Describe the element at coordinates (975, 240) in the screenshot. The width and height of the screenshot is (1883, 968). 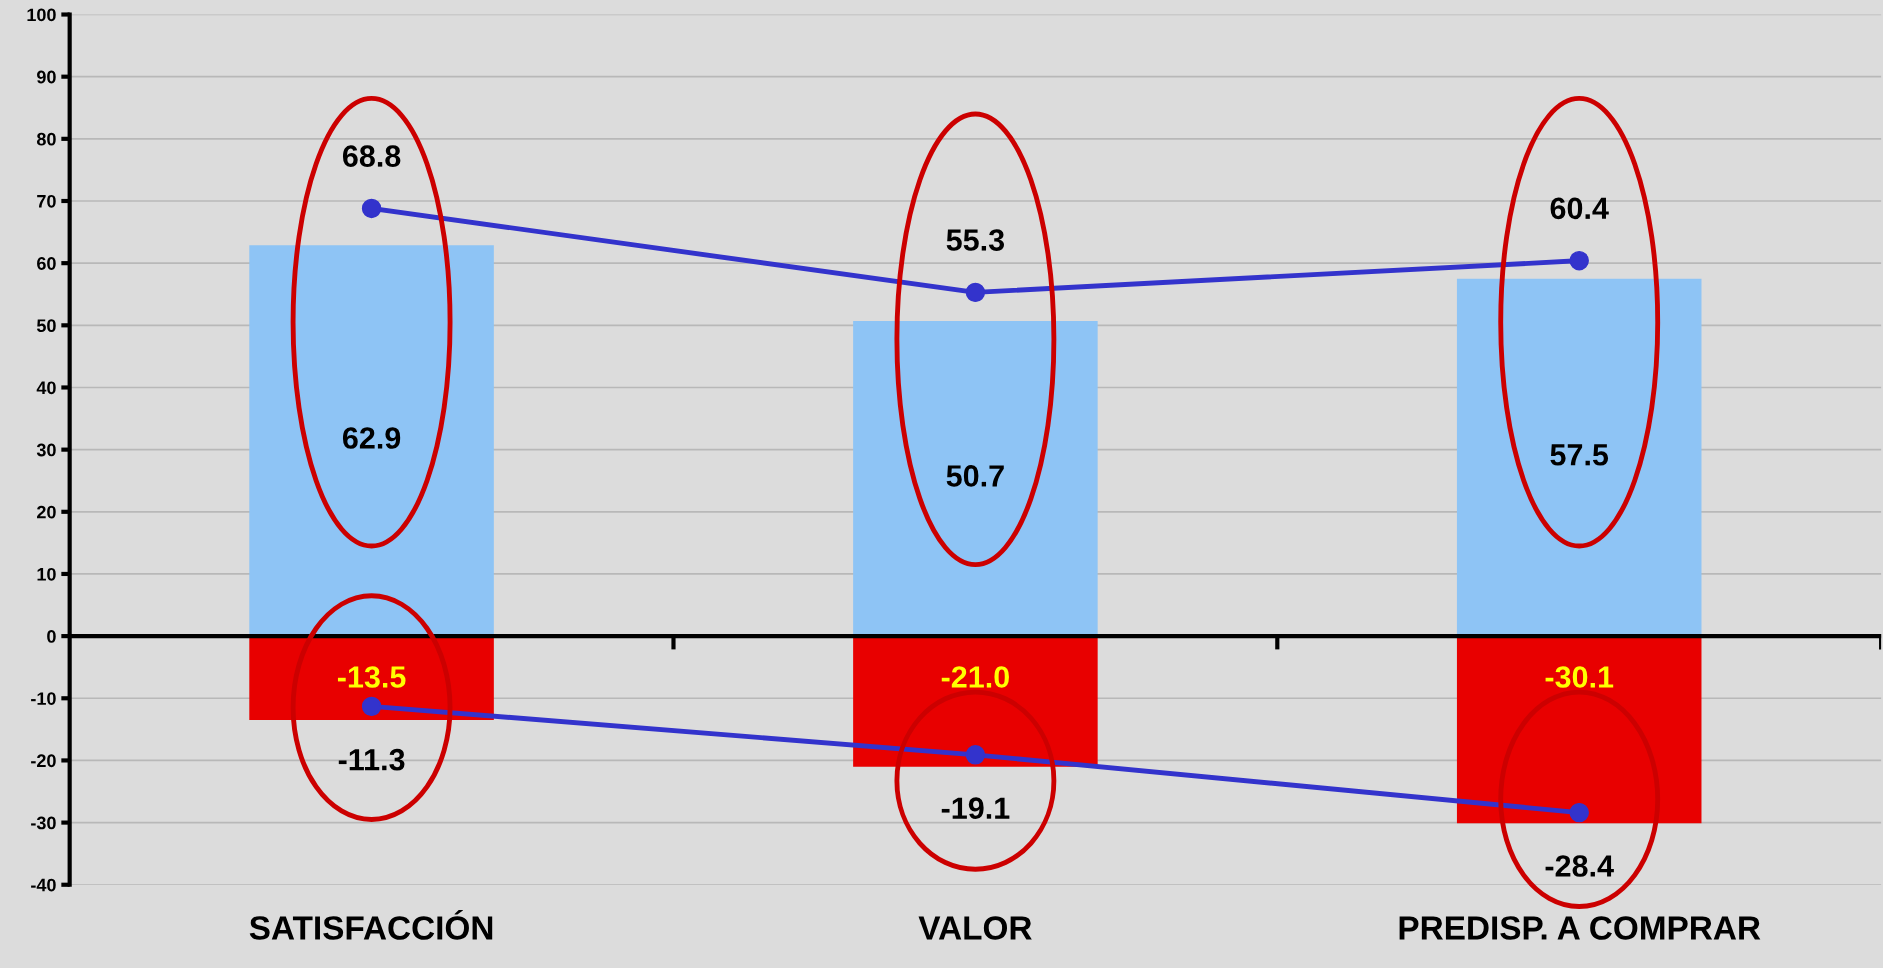
I see `data-label: 55.3` at that location.